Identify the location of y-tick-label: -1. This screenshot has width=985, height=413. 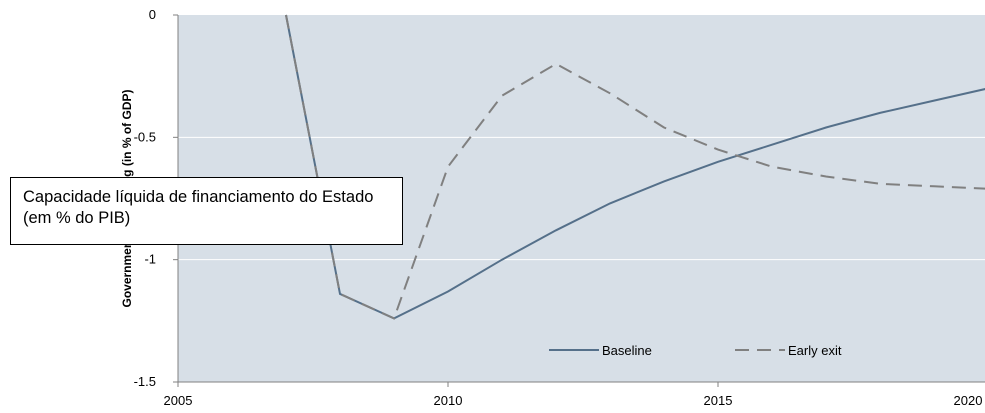
(150, 259).